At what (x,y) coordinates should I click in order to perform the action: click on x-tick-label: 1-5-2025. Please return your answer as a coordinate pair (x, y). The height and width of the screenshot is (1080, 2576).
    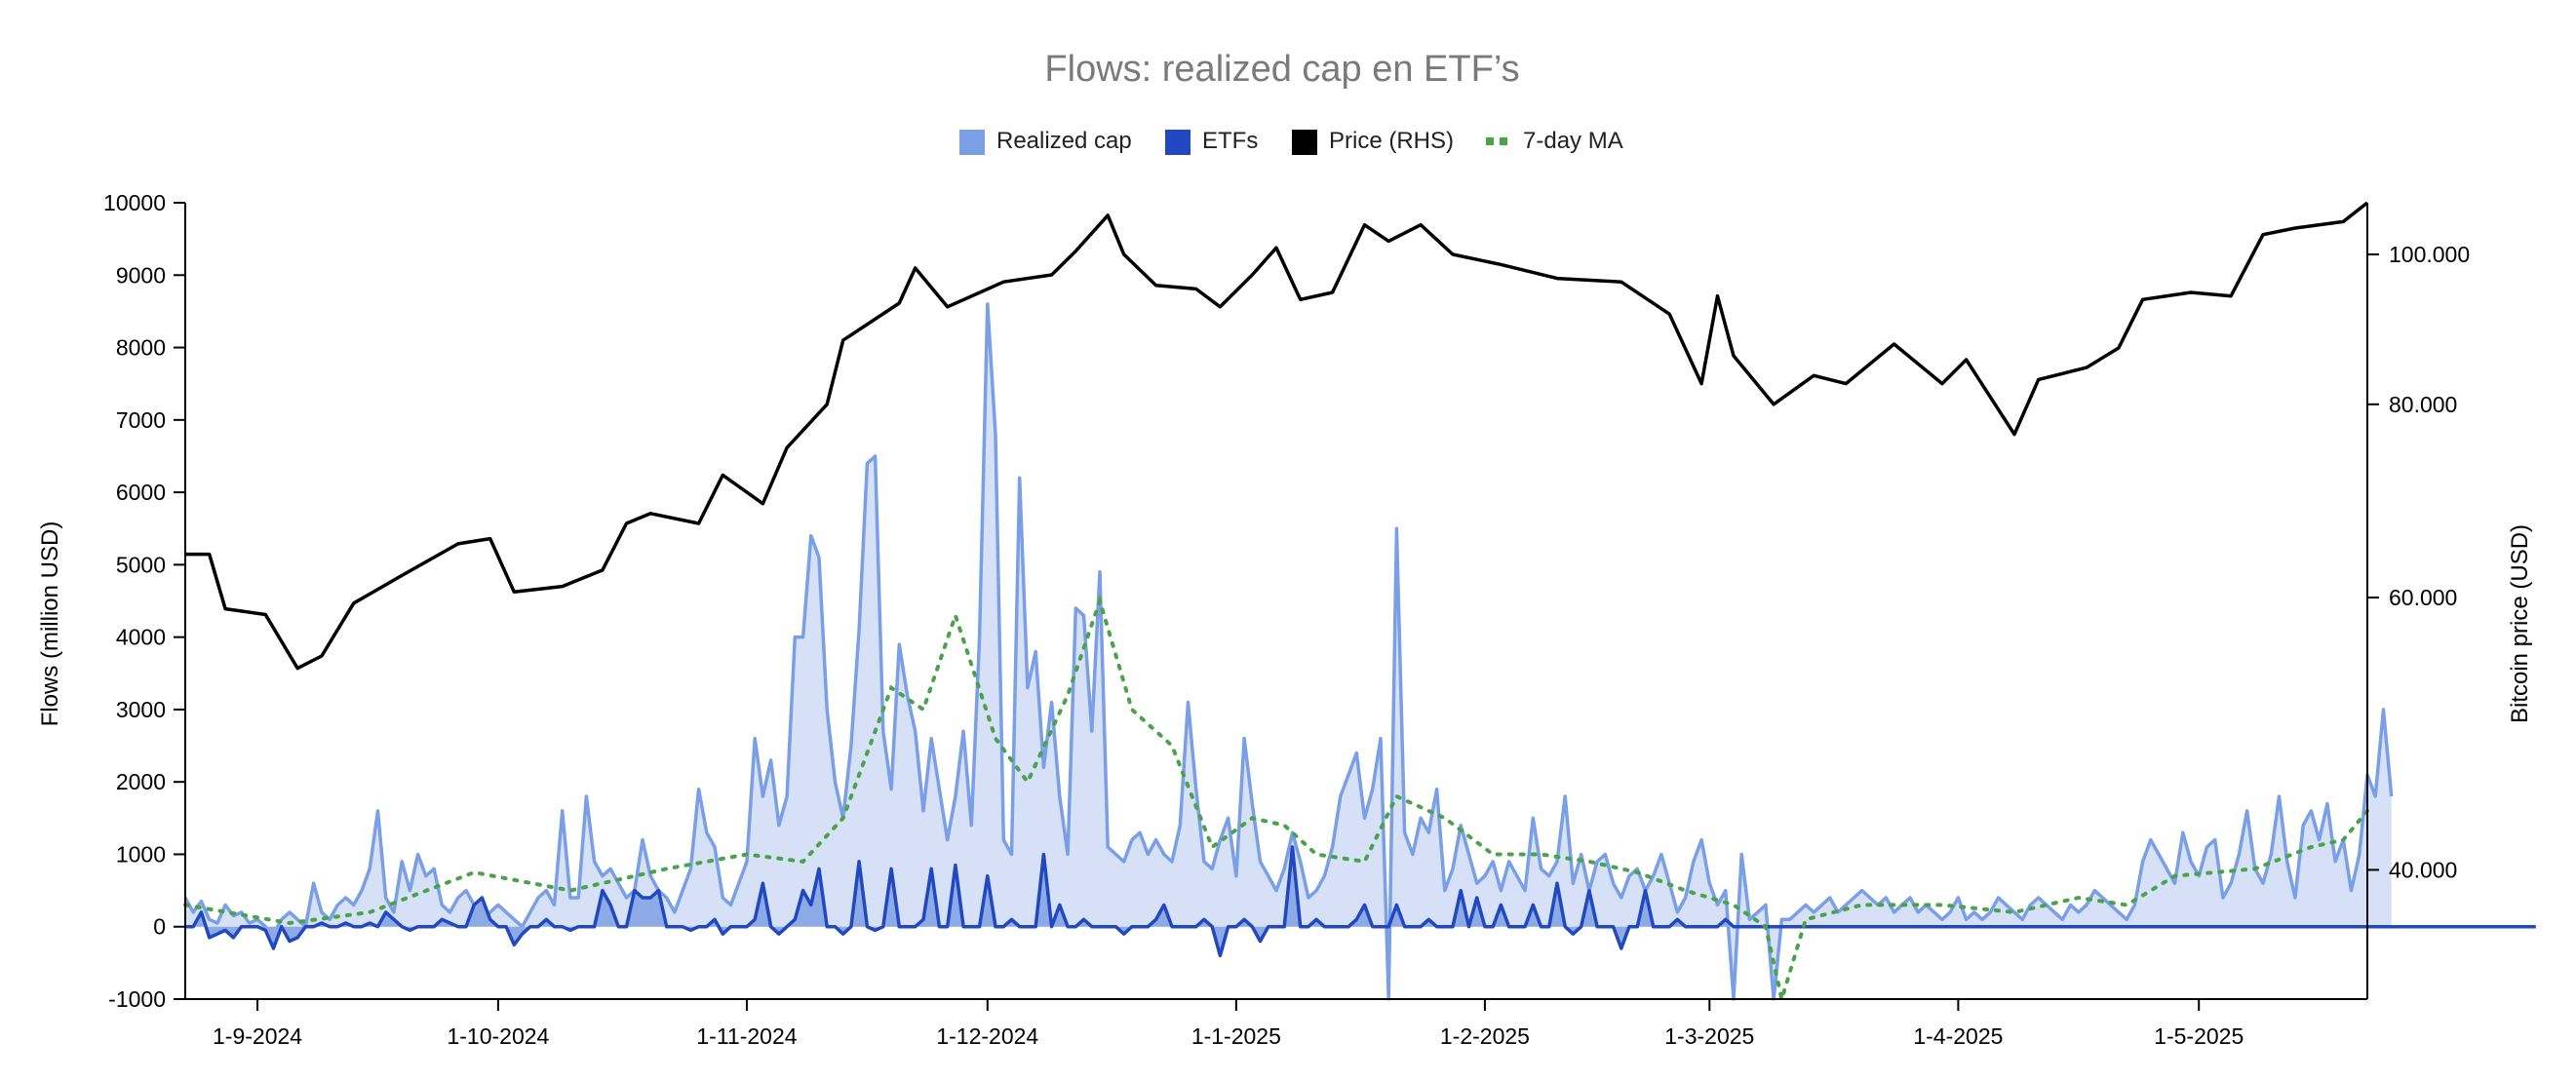
    Looking at the image, I should click on (2199, 1036).